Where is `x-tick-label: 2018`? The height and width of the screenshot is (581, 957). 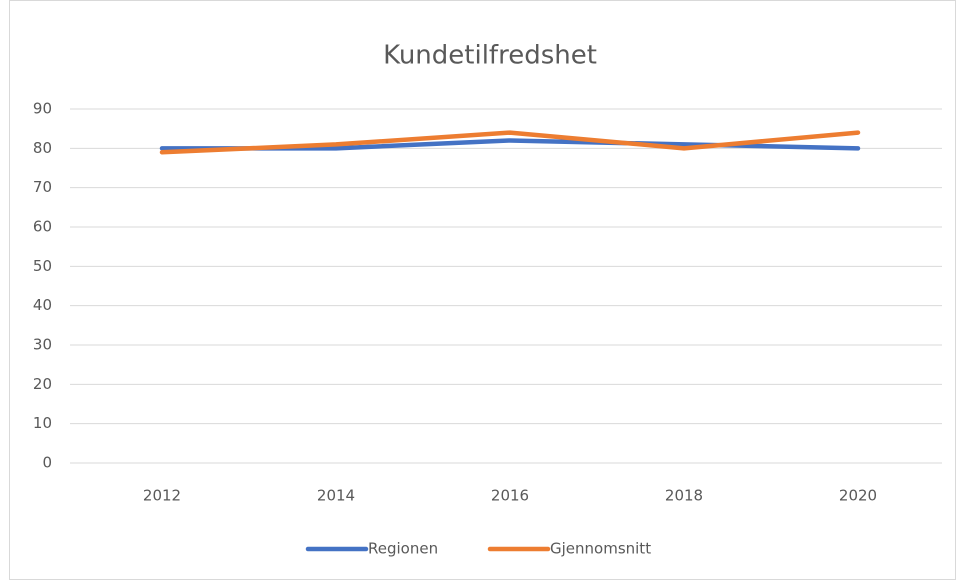 x-tick-label: 2018 is located at coordinates (684, 496).